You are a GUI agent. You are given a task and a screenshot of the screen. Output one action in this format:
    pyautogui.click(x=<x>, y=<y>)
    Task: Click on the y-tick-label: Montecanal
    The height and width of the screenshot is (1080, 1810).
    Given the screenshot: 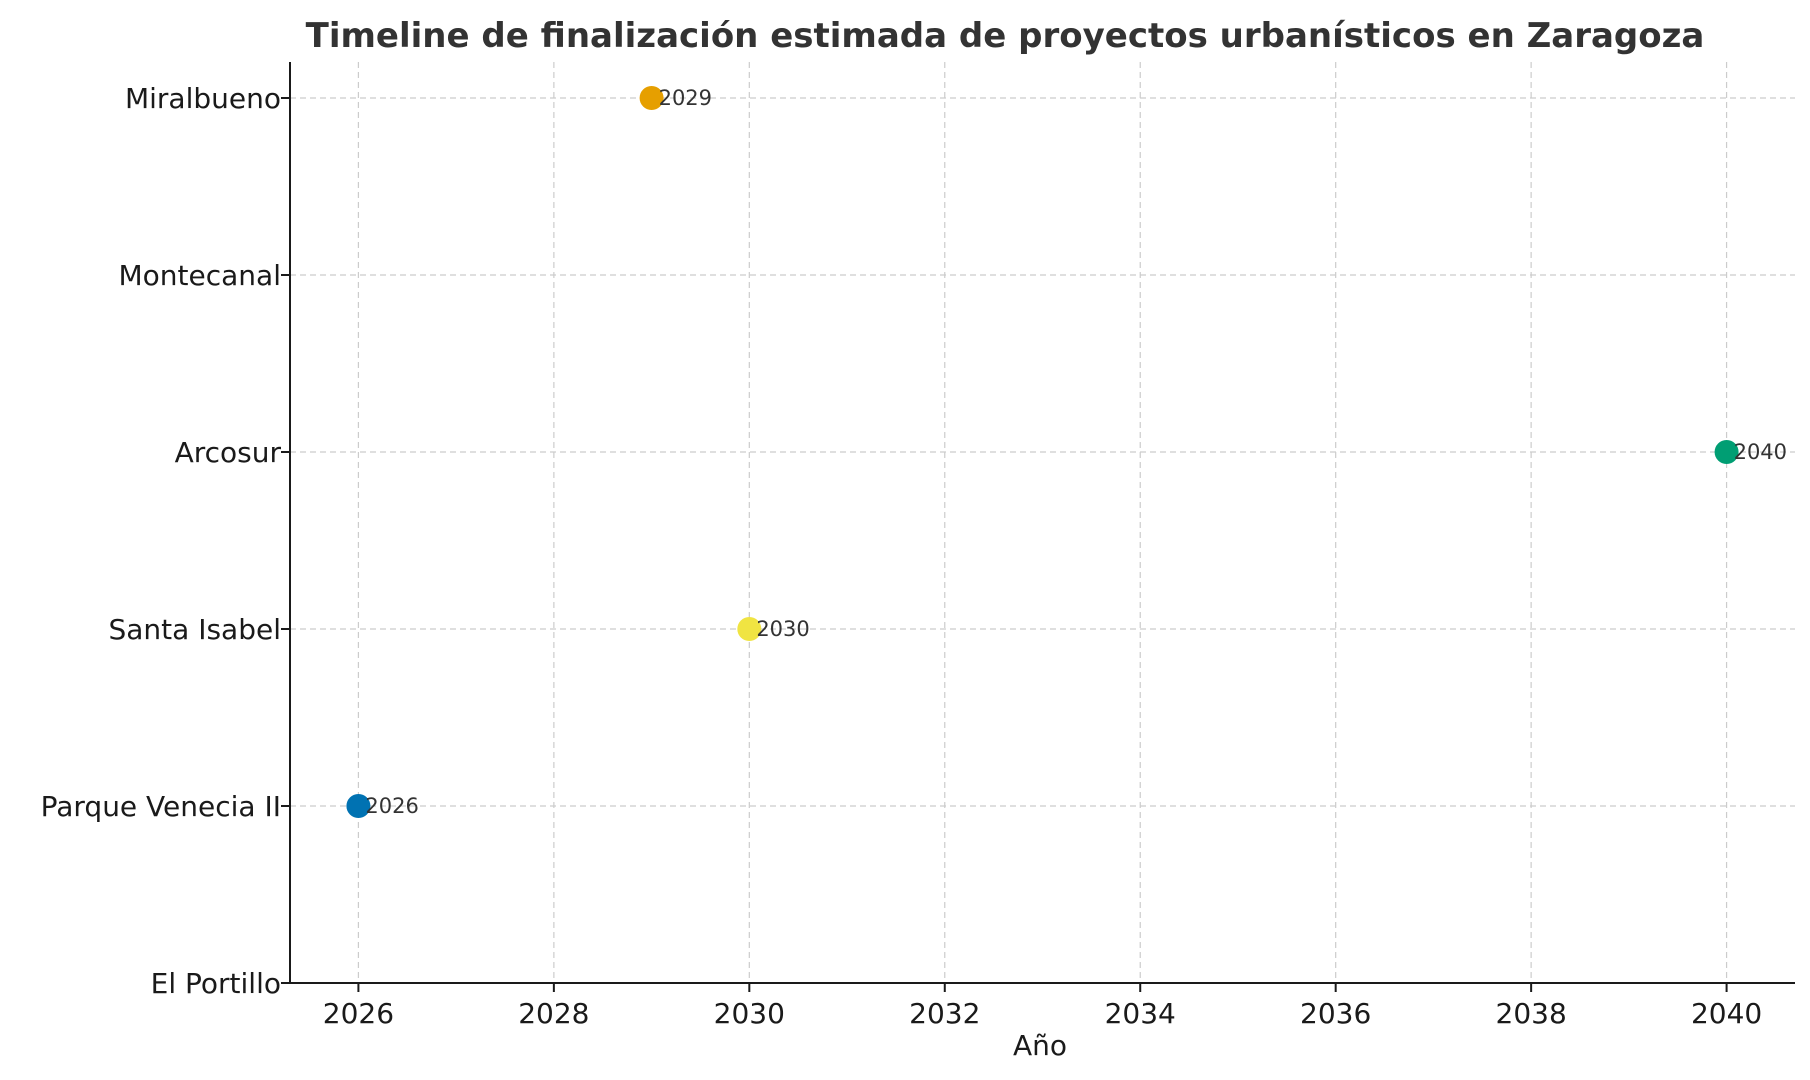 What is the action you would take?
    pyautogui.click(x=200, y=275)
    